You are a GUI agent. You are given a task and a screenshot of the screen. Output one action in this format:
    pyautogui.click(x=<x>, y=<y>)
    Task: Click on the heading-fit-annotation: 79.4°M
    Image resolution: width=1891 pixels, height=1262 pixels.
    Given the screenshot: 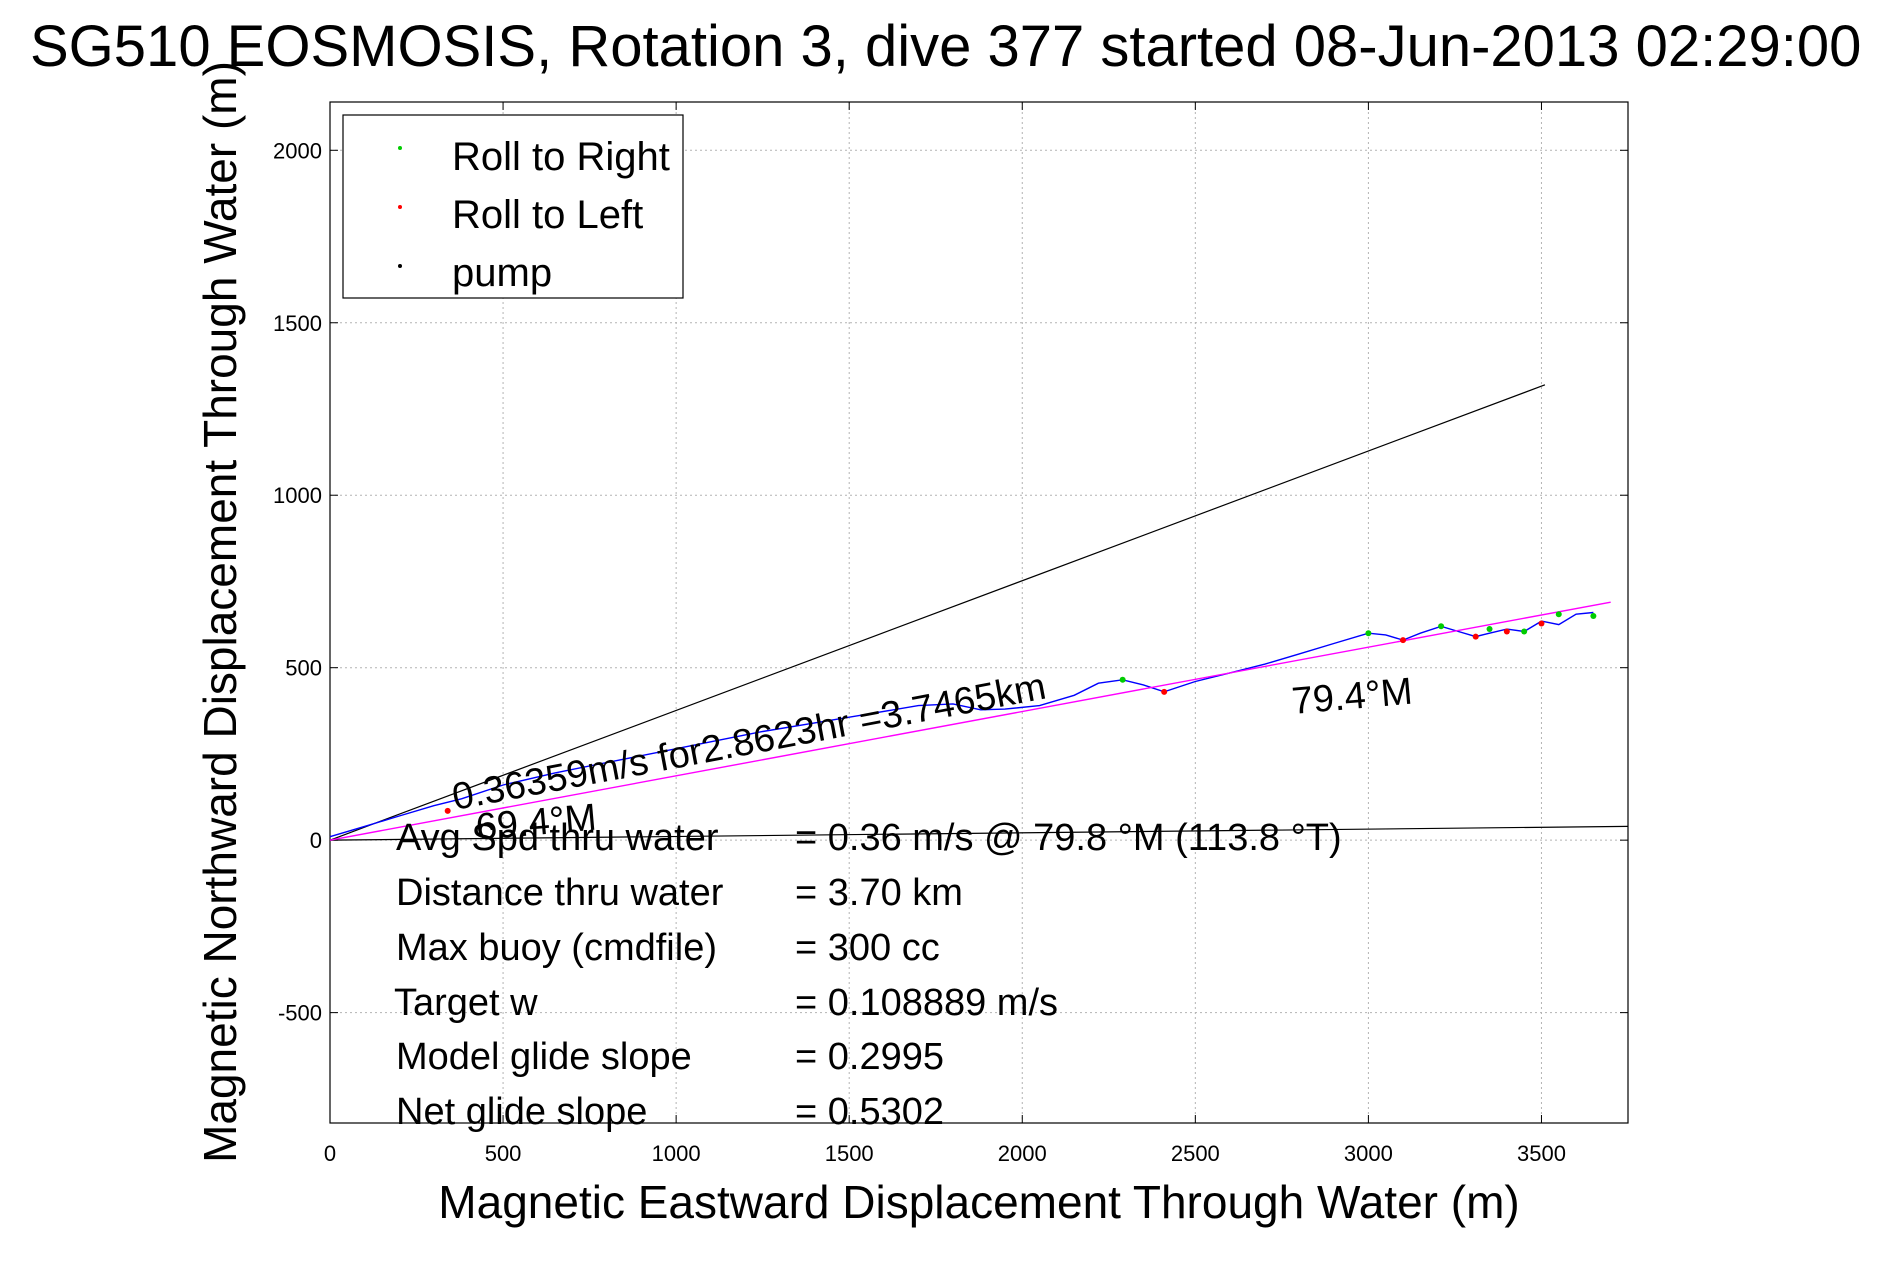 What is the action you would take?
    pyautogui.click(x=1352, y=697)
    